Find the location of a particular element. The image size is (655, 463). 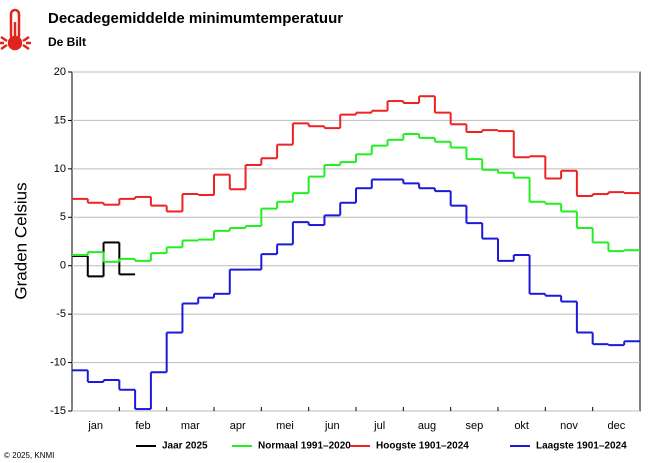

thermometer-icon is located at coordinates (15, 29).